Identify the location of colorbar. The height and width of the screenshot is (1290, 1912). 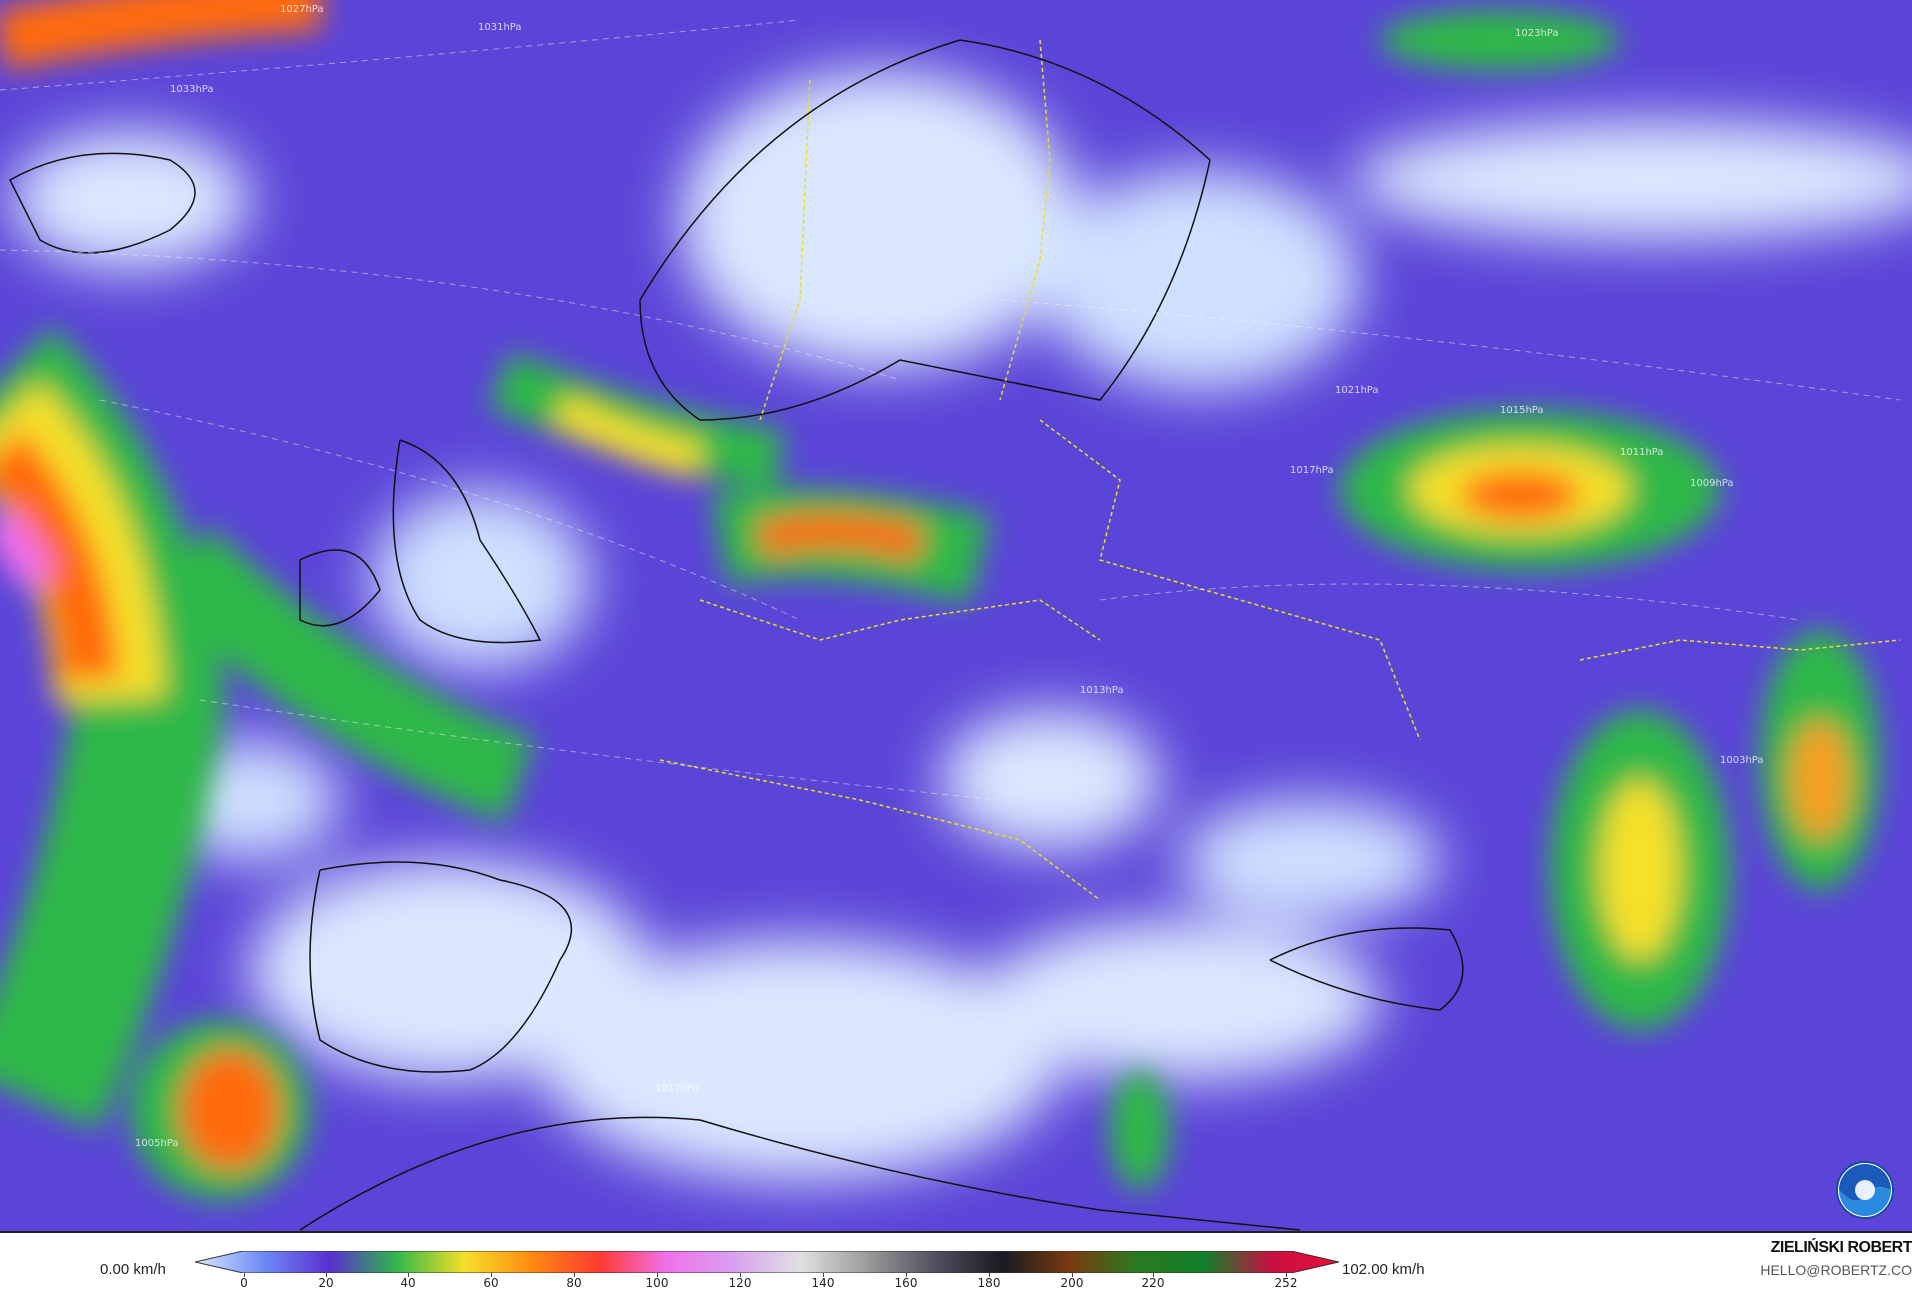
(767, 1262).